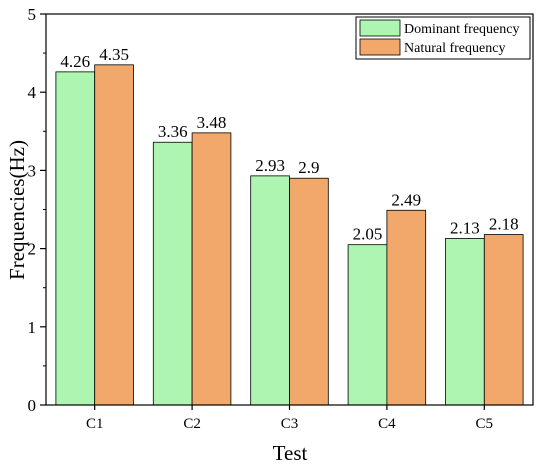  I want to click on bar-natural-frequency-c1, so click(114, 235).